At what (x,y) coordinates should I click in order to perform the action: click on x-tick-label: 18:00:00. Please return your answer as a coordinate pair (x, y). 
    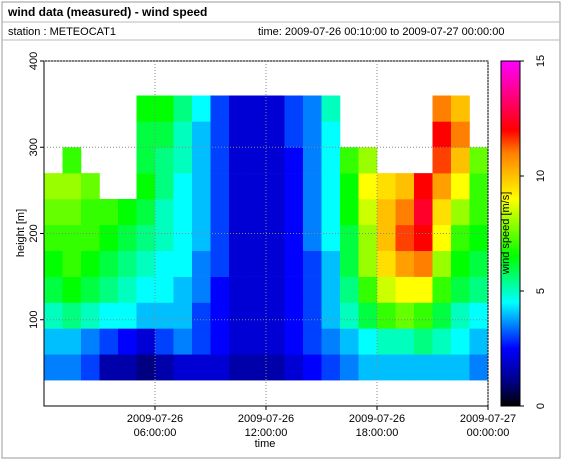
    Looking at the image, I should click on (377, 433).